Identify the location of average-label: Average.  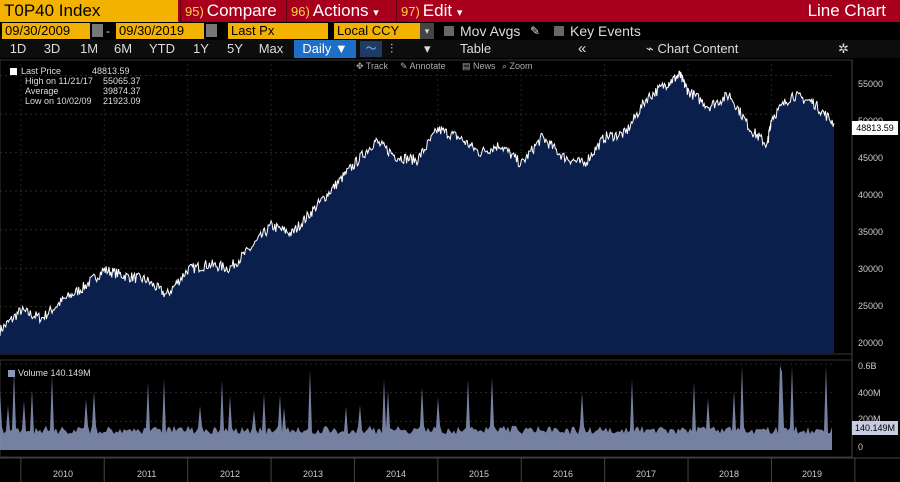
(42, 91).